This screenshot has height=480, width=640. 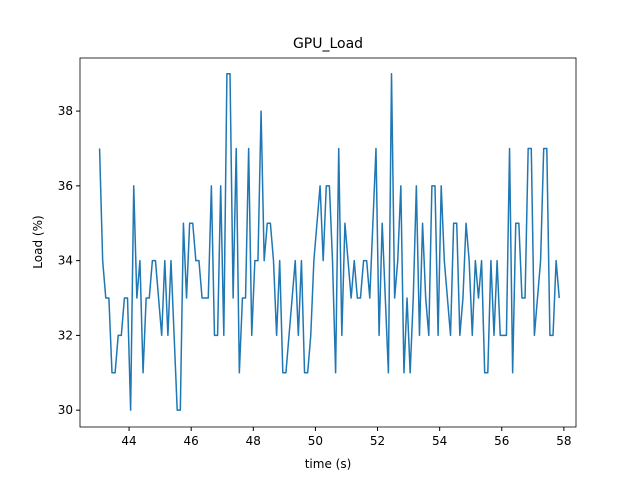 I want to click on x-tick-label: 46, so click(x=191, y=441).